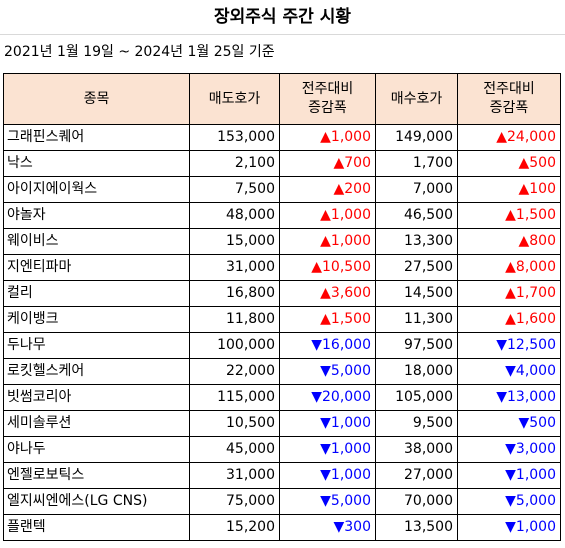 The width and height of the screenshot is (565, 548). I want to click on bid-price: 27,500, so click(416, 267).